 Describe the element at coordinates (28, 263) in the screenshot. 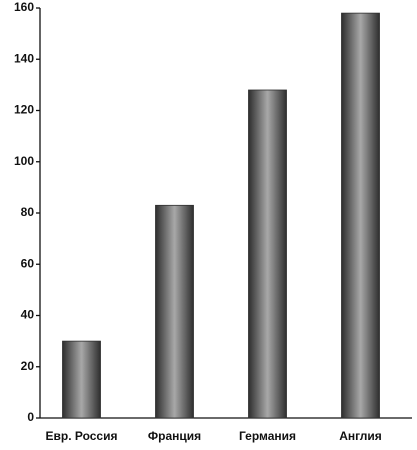

I see `y-tick-label: 60` at that location.